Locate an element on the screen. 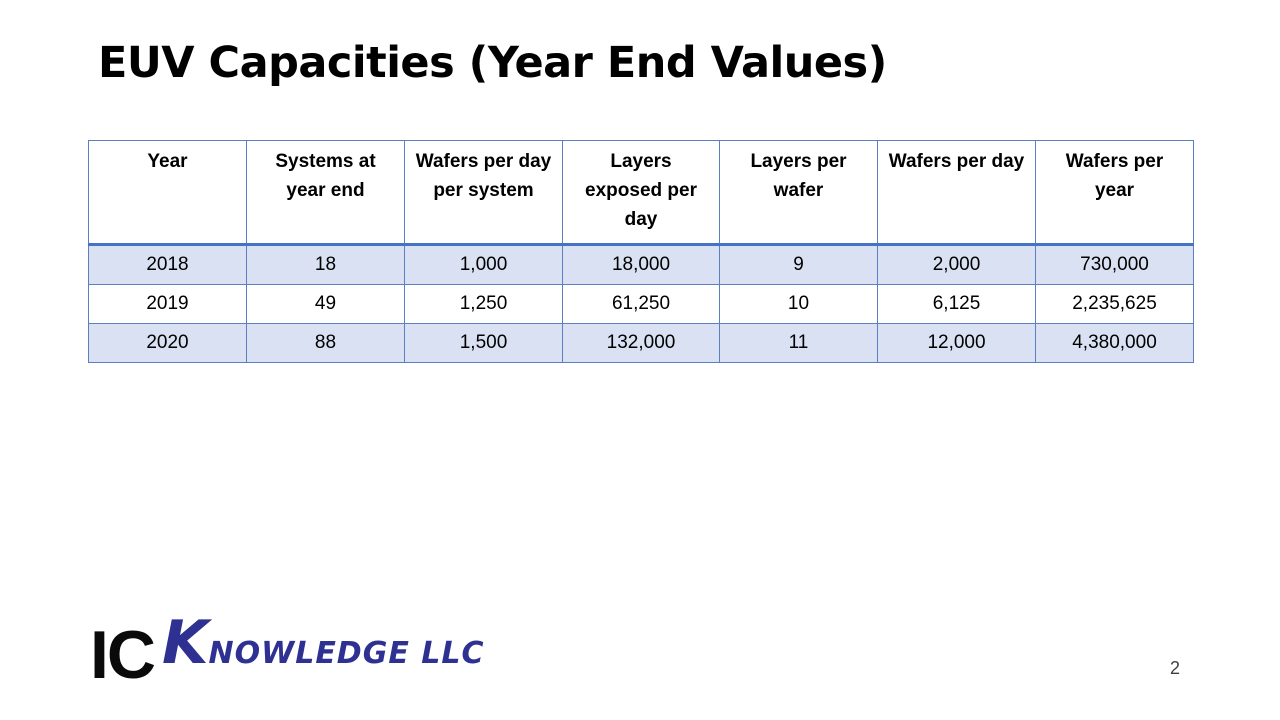  table-row: 2019 49 1,250 61,250 10 6,125 2,235,625 is located at coordinates (641, 304).